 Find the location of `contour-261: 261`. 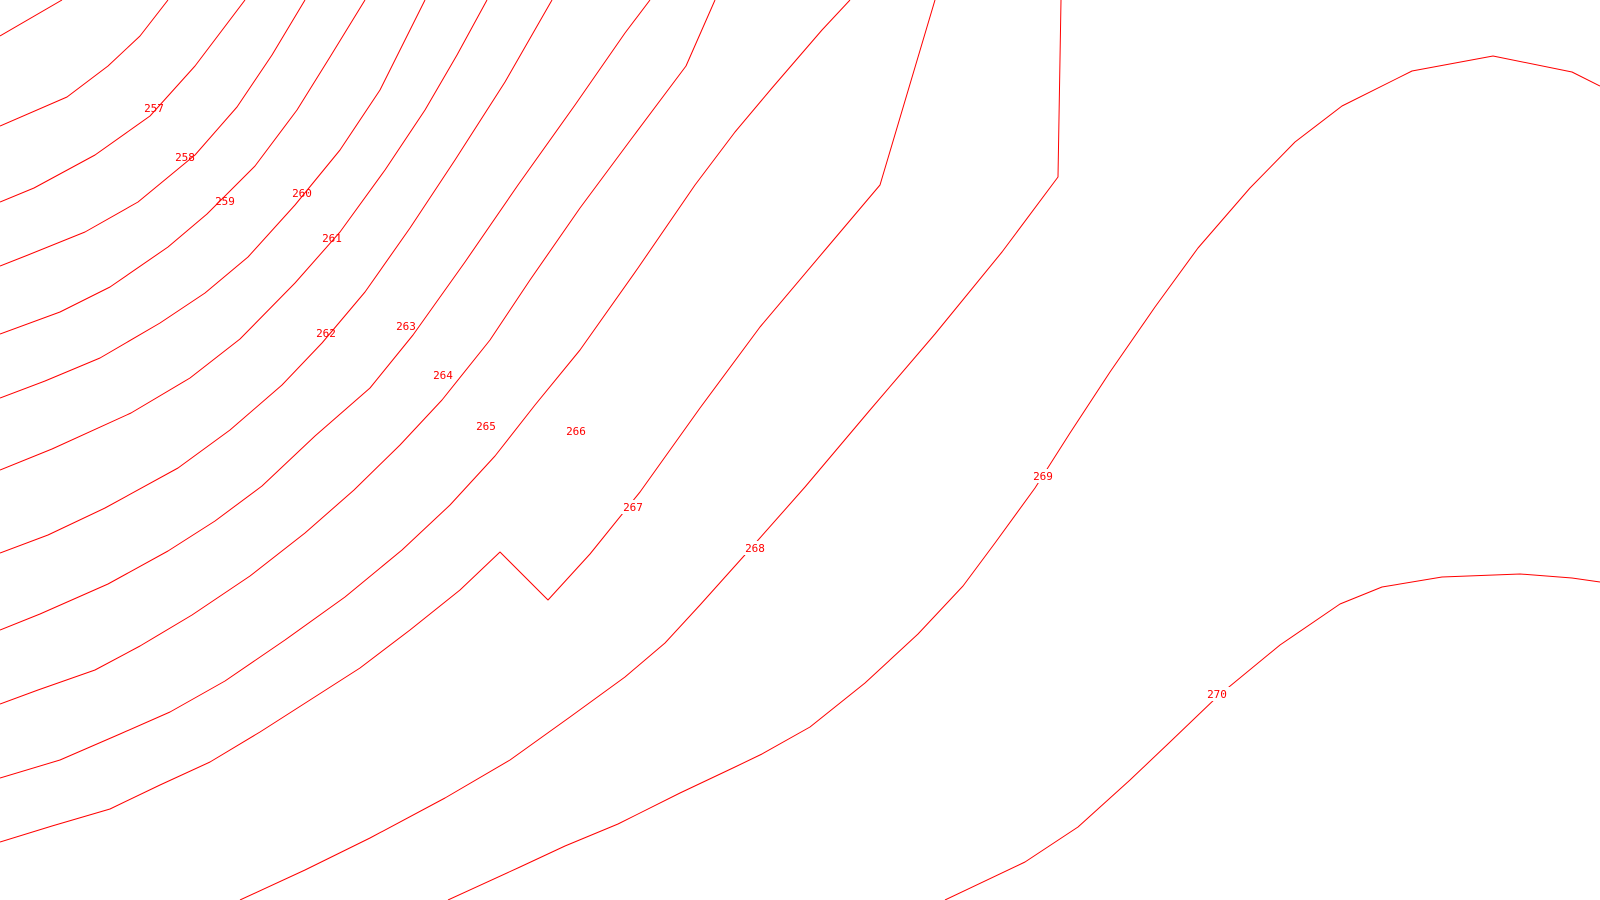

contour-261: 261 is located at coordinates (213, 199).